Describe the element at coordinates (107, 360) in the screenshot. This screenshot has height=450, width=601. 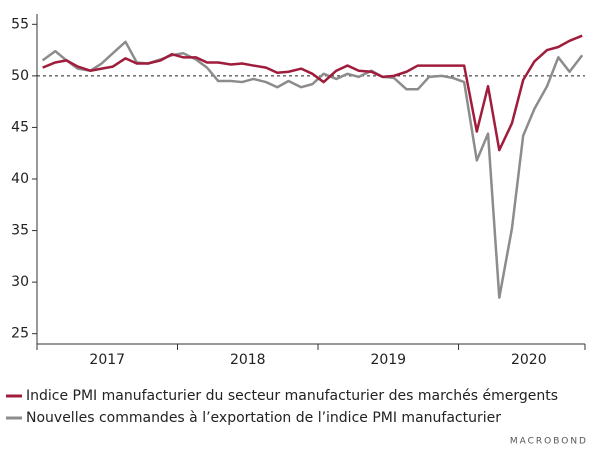
I see `x-tick-label: 2017` at that location.